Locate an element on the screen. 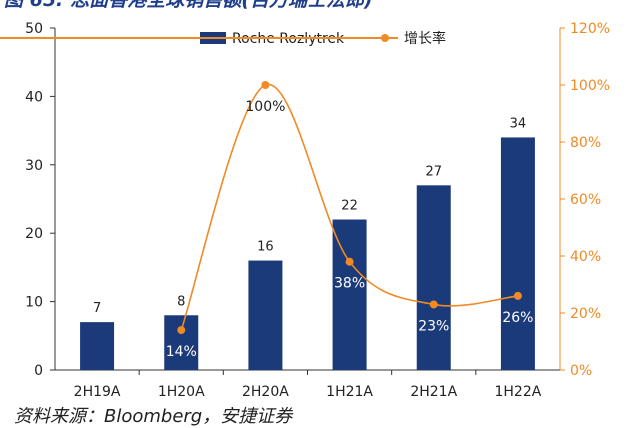 The image size is (640, 428). x-tick-label: 2H21A is located at coordinates (433, 392).